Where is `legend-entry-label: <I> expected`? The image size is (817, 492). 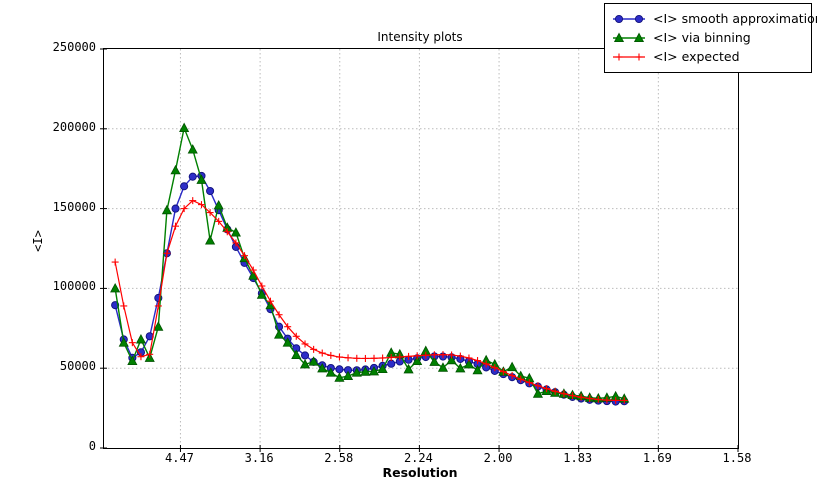
legend-entry-label: <I> expected is located at coordinates (696, 56).